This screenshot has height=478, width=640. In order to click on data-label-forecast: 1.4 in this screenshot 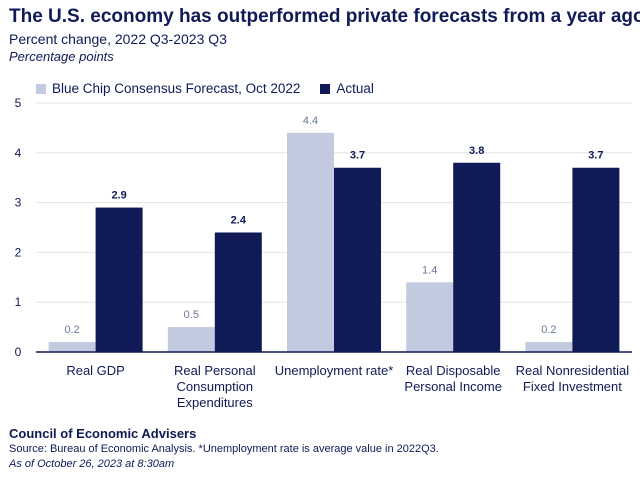, I will do `click(429, 270)`.